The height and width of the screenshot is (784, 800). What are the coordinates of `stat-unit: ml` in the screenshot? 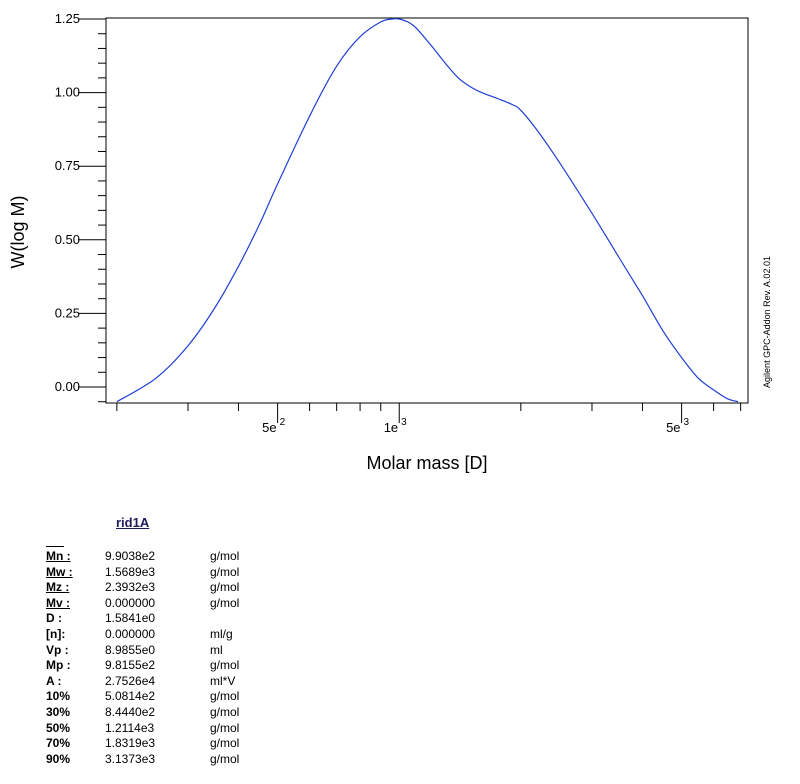 It's located at (216, 649).